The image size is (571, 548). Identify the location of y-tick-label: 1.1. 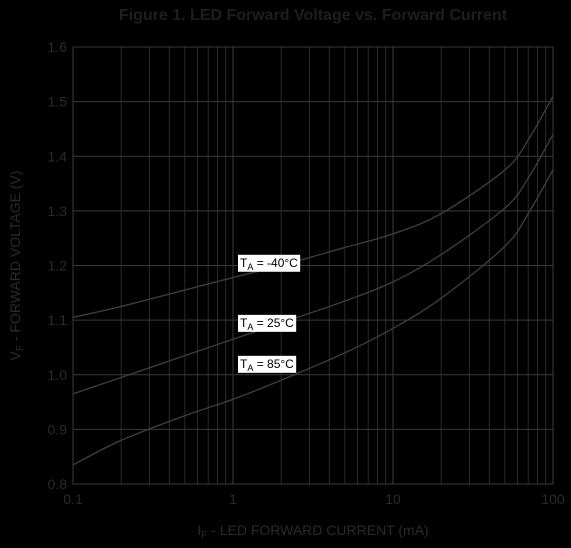
(58, 320).